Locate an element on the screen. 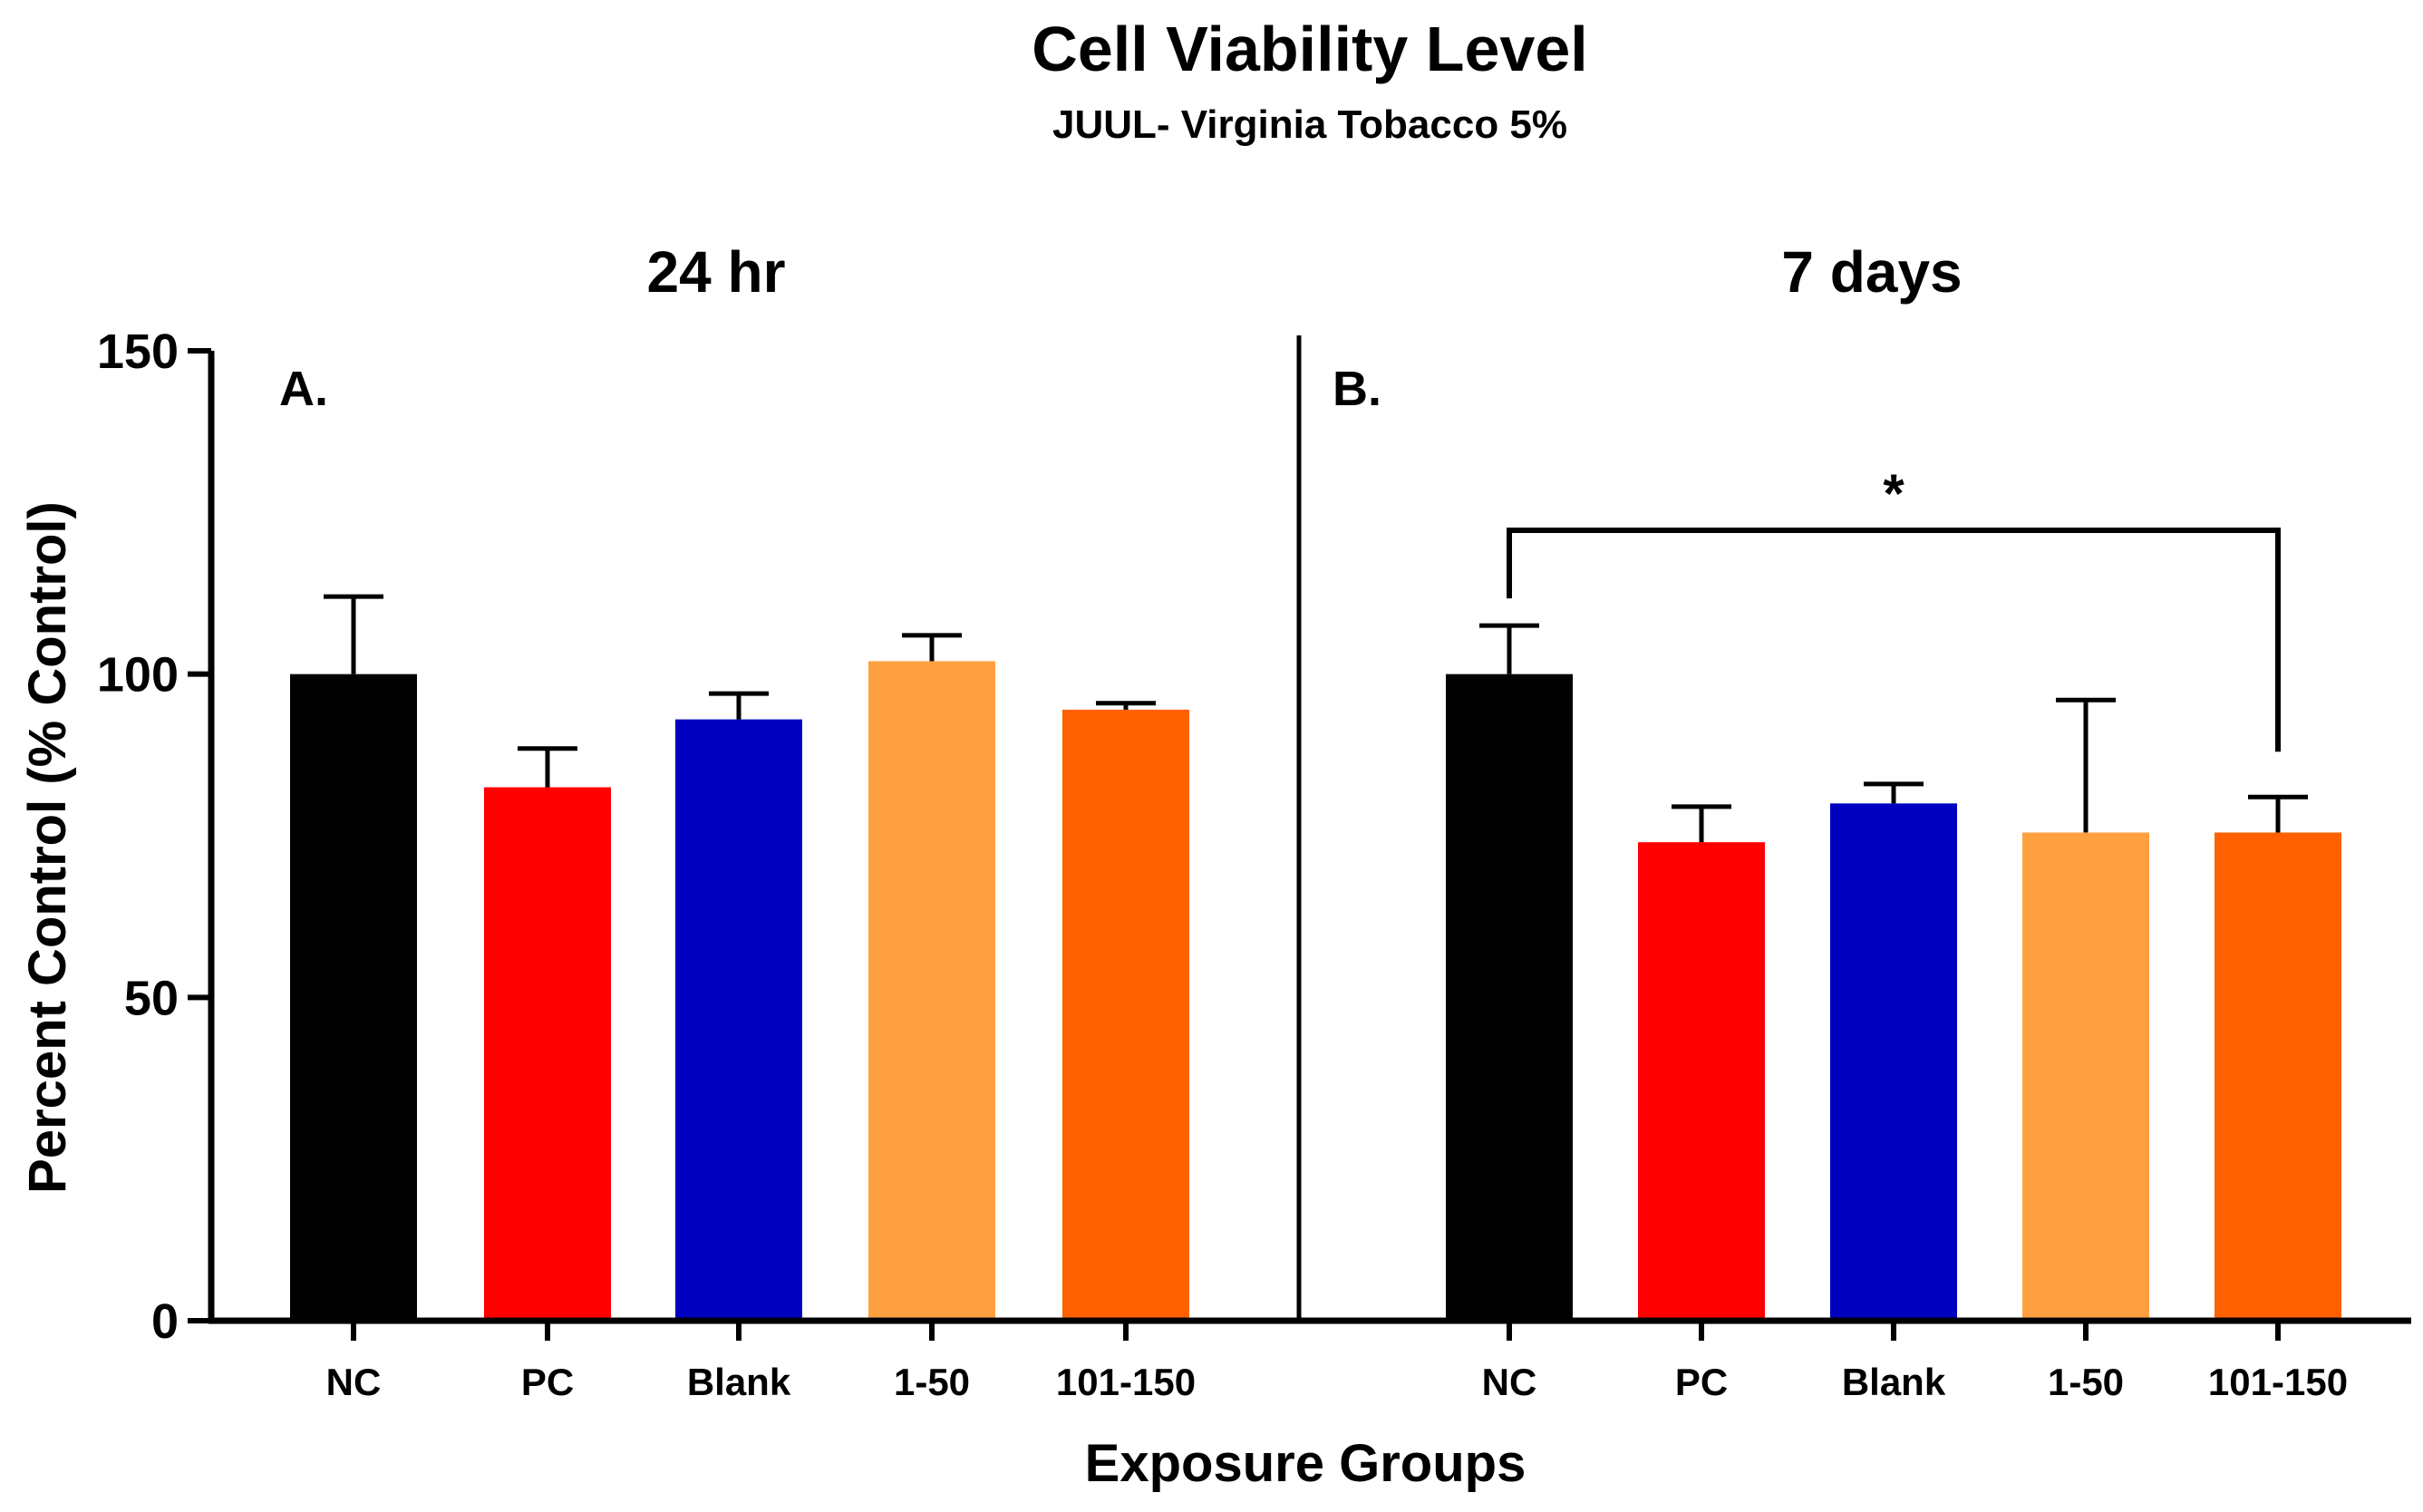  y-tick-label-150: 150 is located at coordinates (138, 352).